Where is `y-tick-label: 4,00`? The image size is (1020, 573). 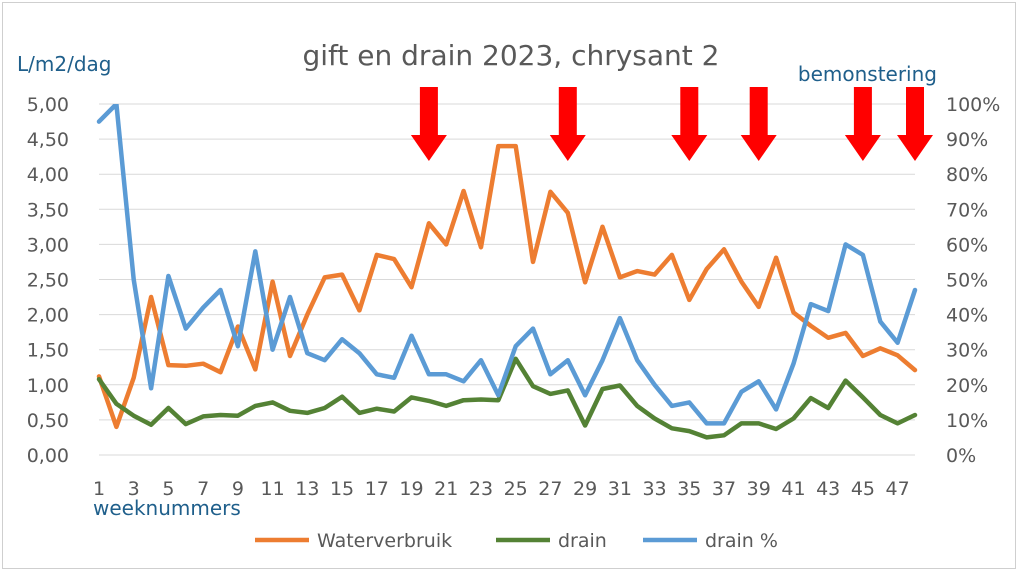 y-tick-label: 4,00 is located at coordinates (48, 175).